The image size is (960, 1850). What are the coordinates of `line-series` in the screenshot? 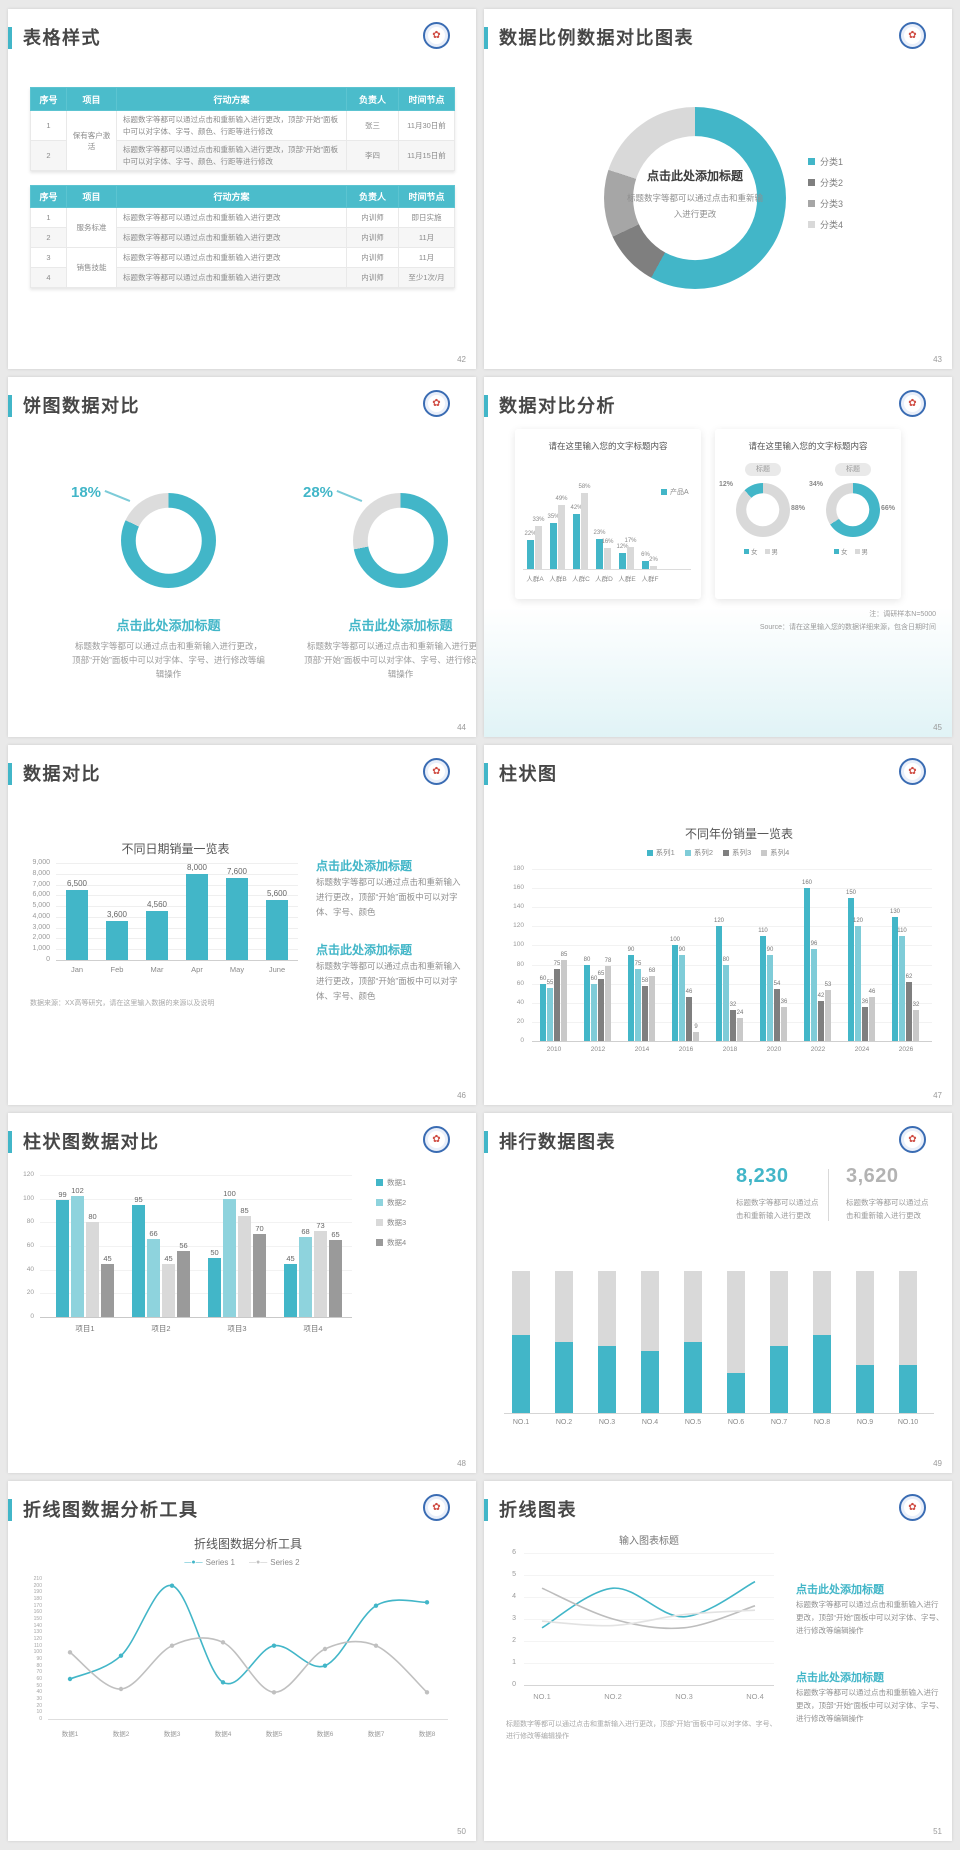 It's located at (648, 1618).